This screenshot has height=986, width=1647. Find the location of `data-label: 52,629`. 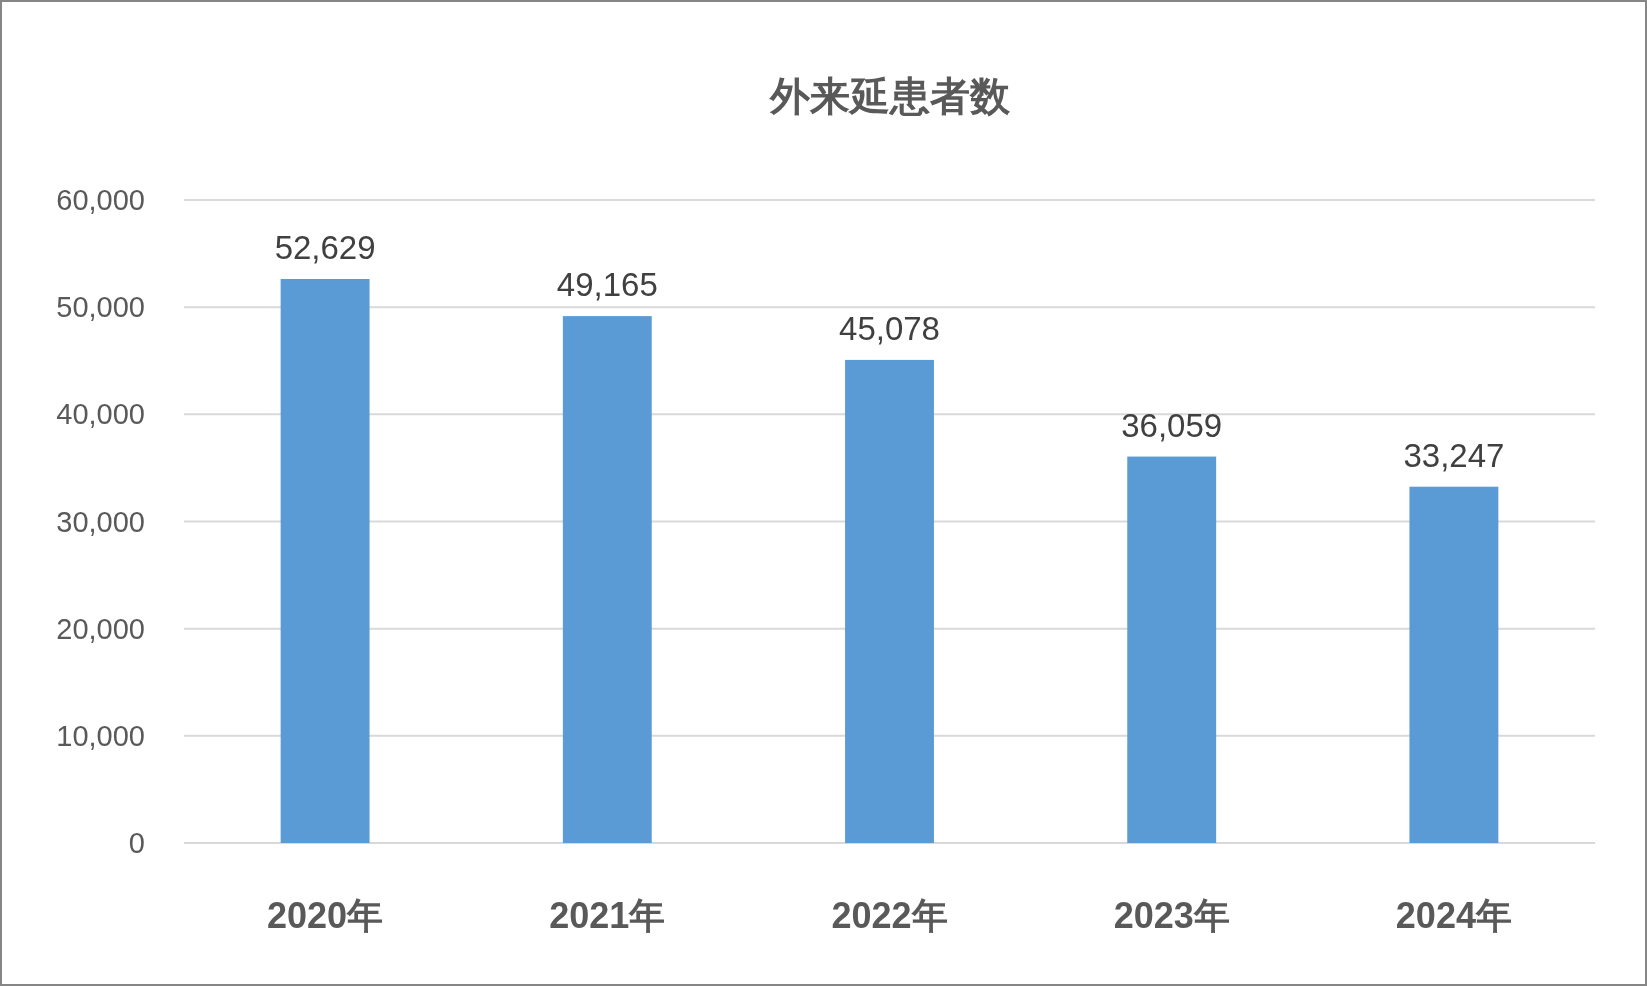

data-label: 52,629 is located at coordinates (325, 247).